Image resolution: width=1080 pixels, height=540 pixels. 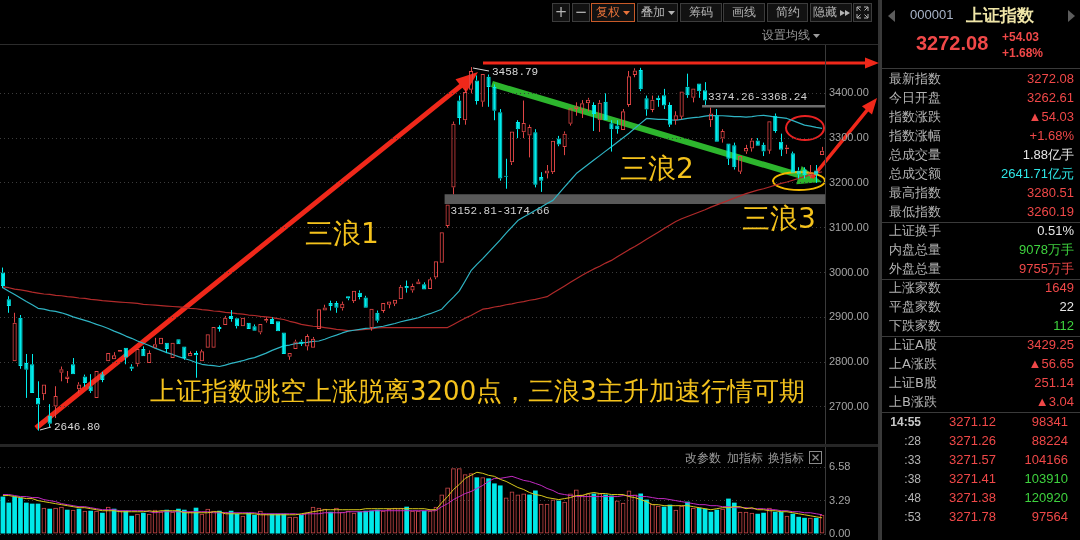 I want to click on toolbar-button: 筹码, so click(x=701, y=12).